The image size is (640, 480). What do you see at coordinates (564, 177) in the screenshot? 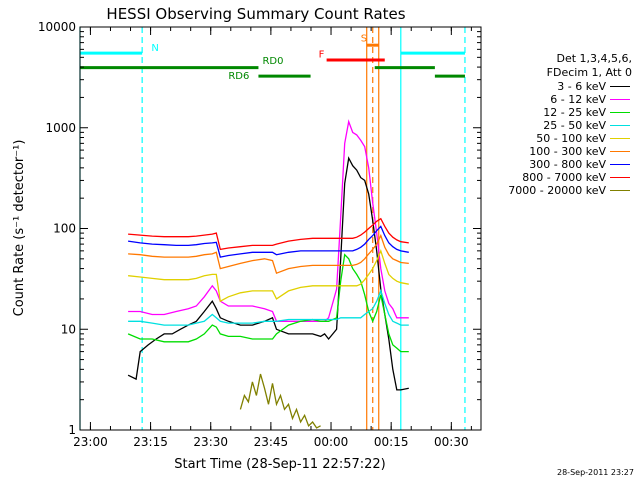
I see `legend-label-7: 800 - 7000 keV` at bounding box center [564, 177].